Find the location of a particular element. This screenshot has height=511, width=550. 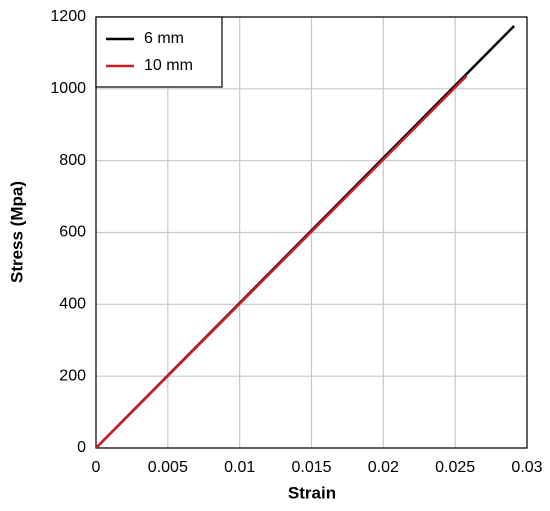

y-tick-label: 1200 is located at coordinates (68, 16).